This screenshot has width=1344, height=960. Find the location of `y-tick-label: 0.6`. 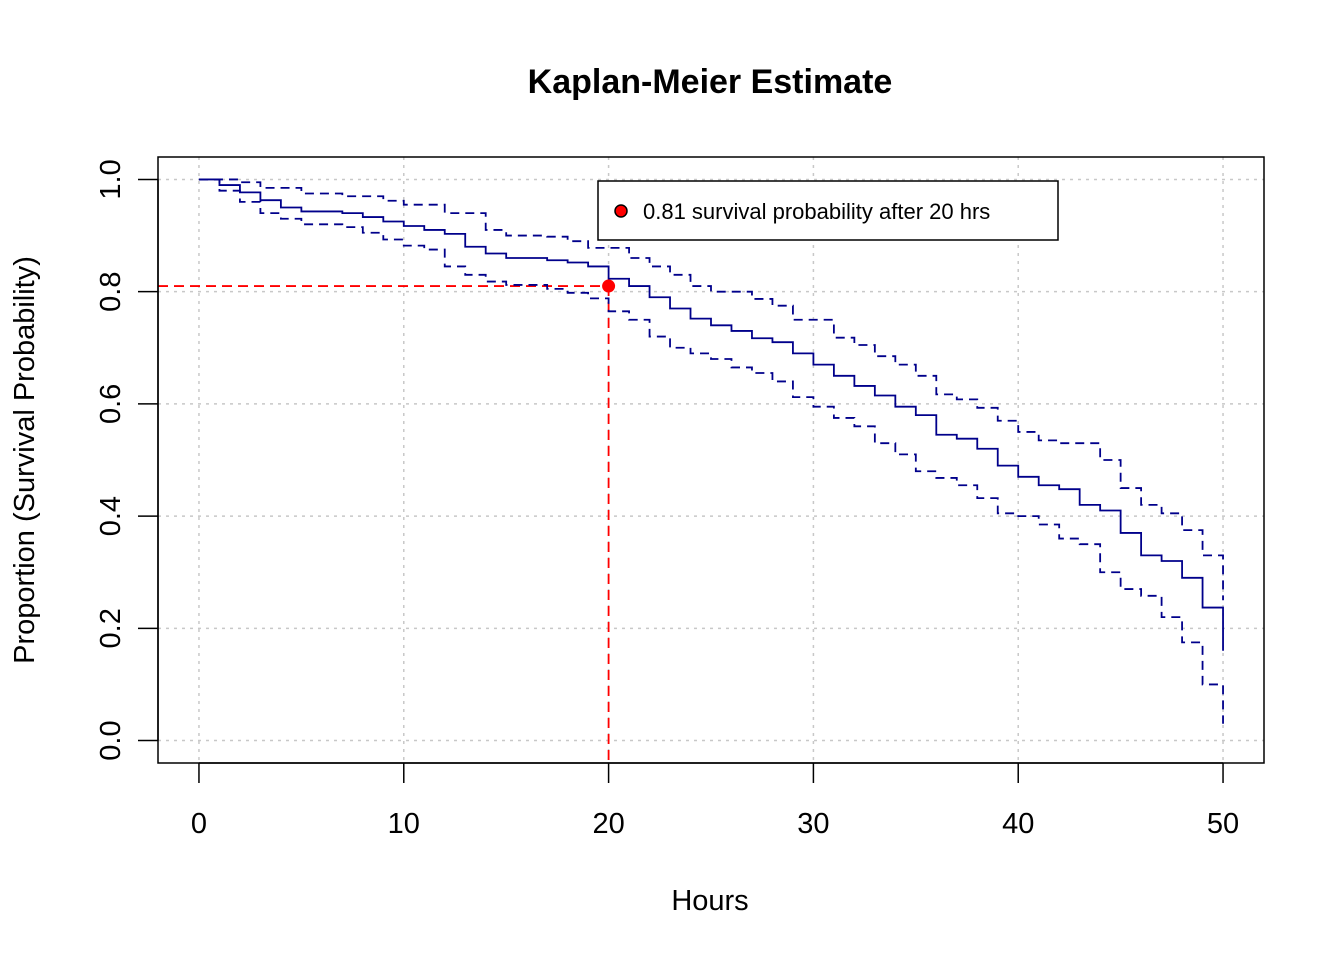

y-tick-label: 0.6 is located at coordinates (111, 404).